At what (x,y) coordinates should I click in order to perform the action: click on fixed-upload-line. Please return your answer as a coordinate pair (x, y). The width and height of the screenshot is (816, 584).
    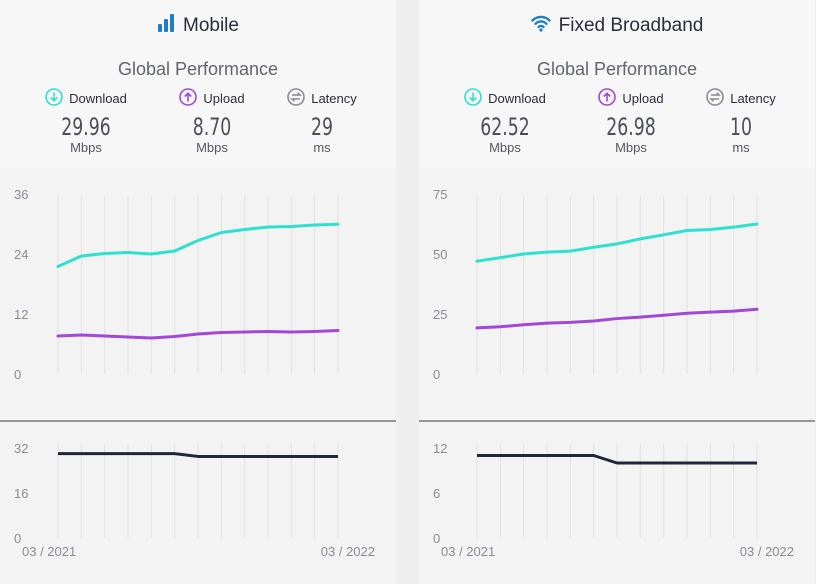
    Looking at the image, I should click on (617, 318).